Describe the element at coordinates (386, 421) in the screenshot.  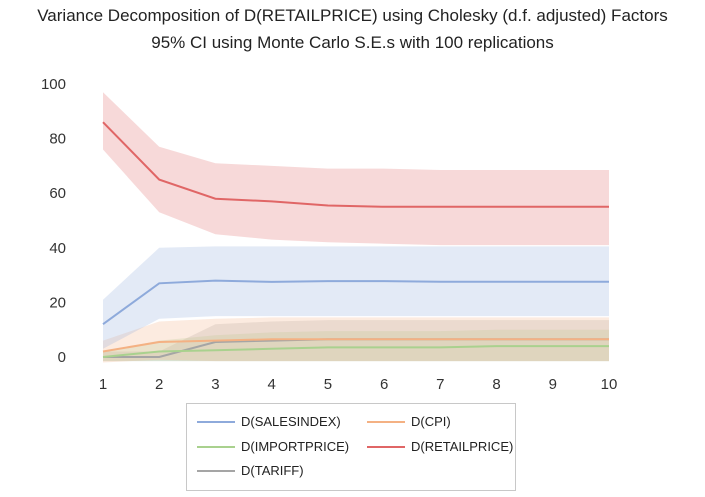
I see `legend-swatch-cpi` at that location.